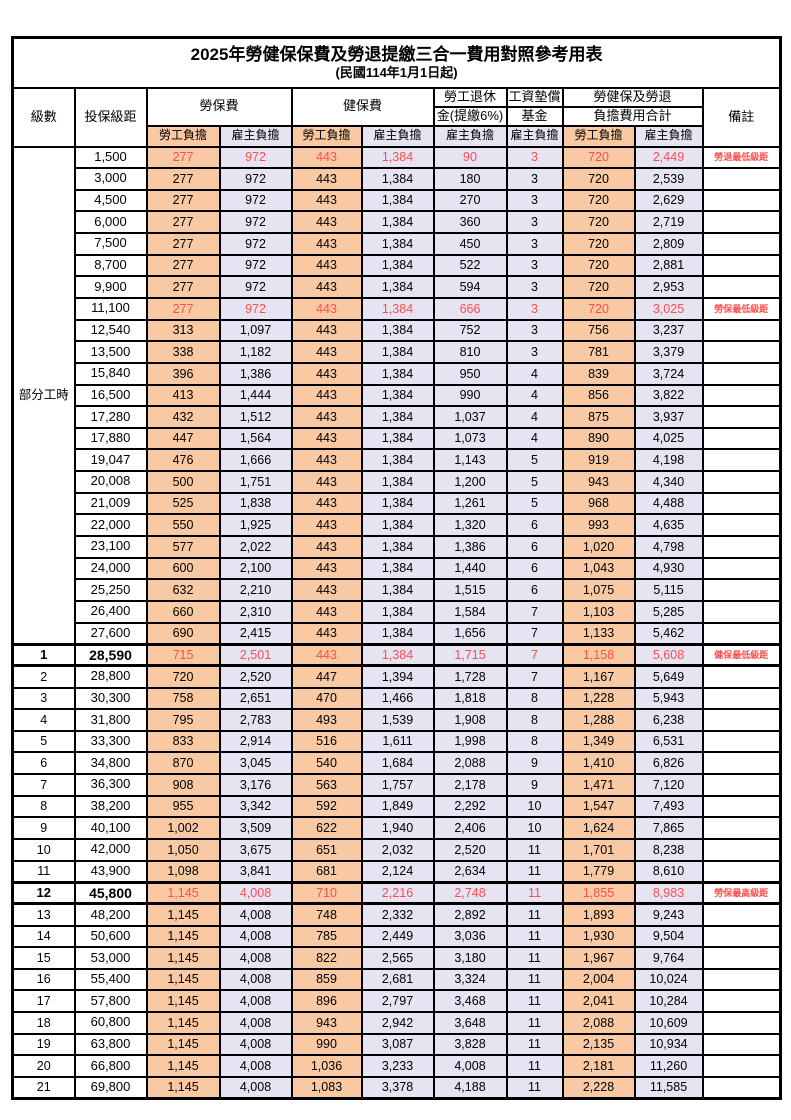 The width and height of the screenshot is (791, 1120). I want to click on remark-cell: 勞保最低級距, so click(741, 309).